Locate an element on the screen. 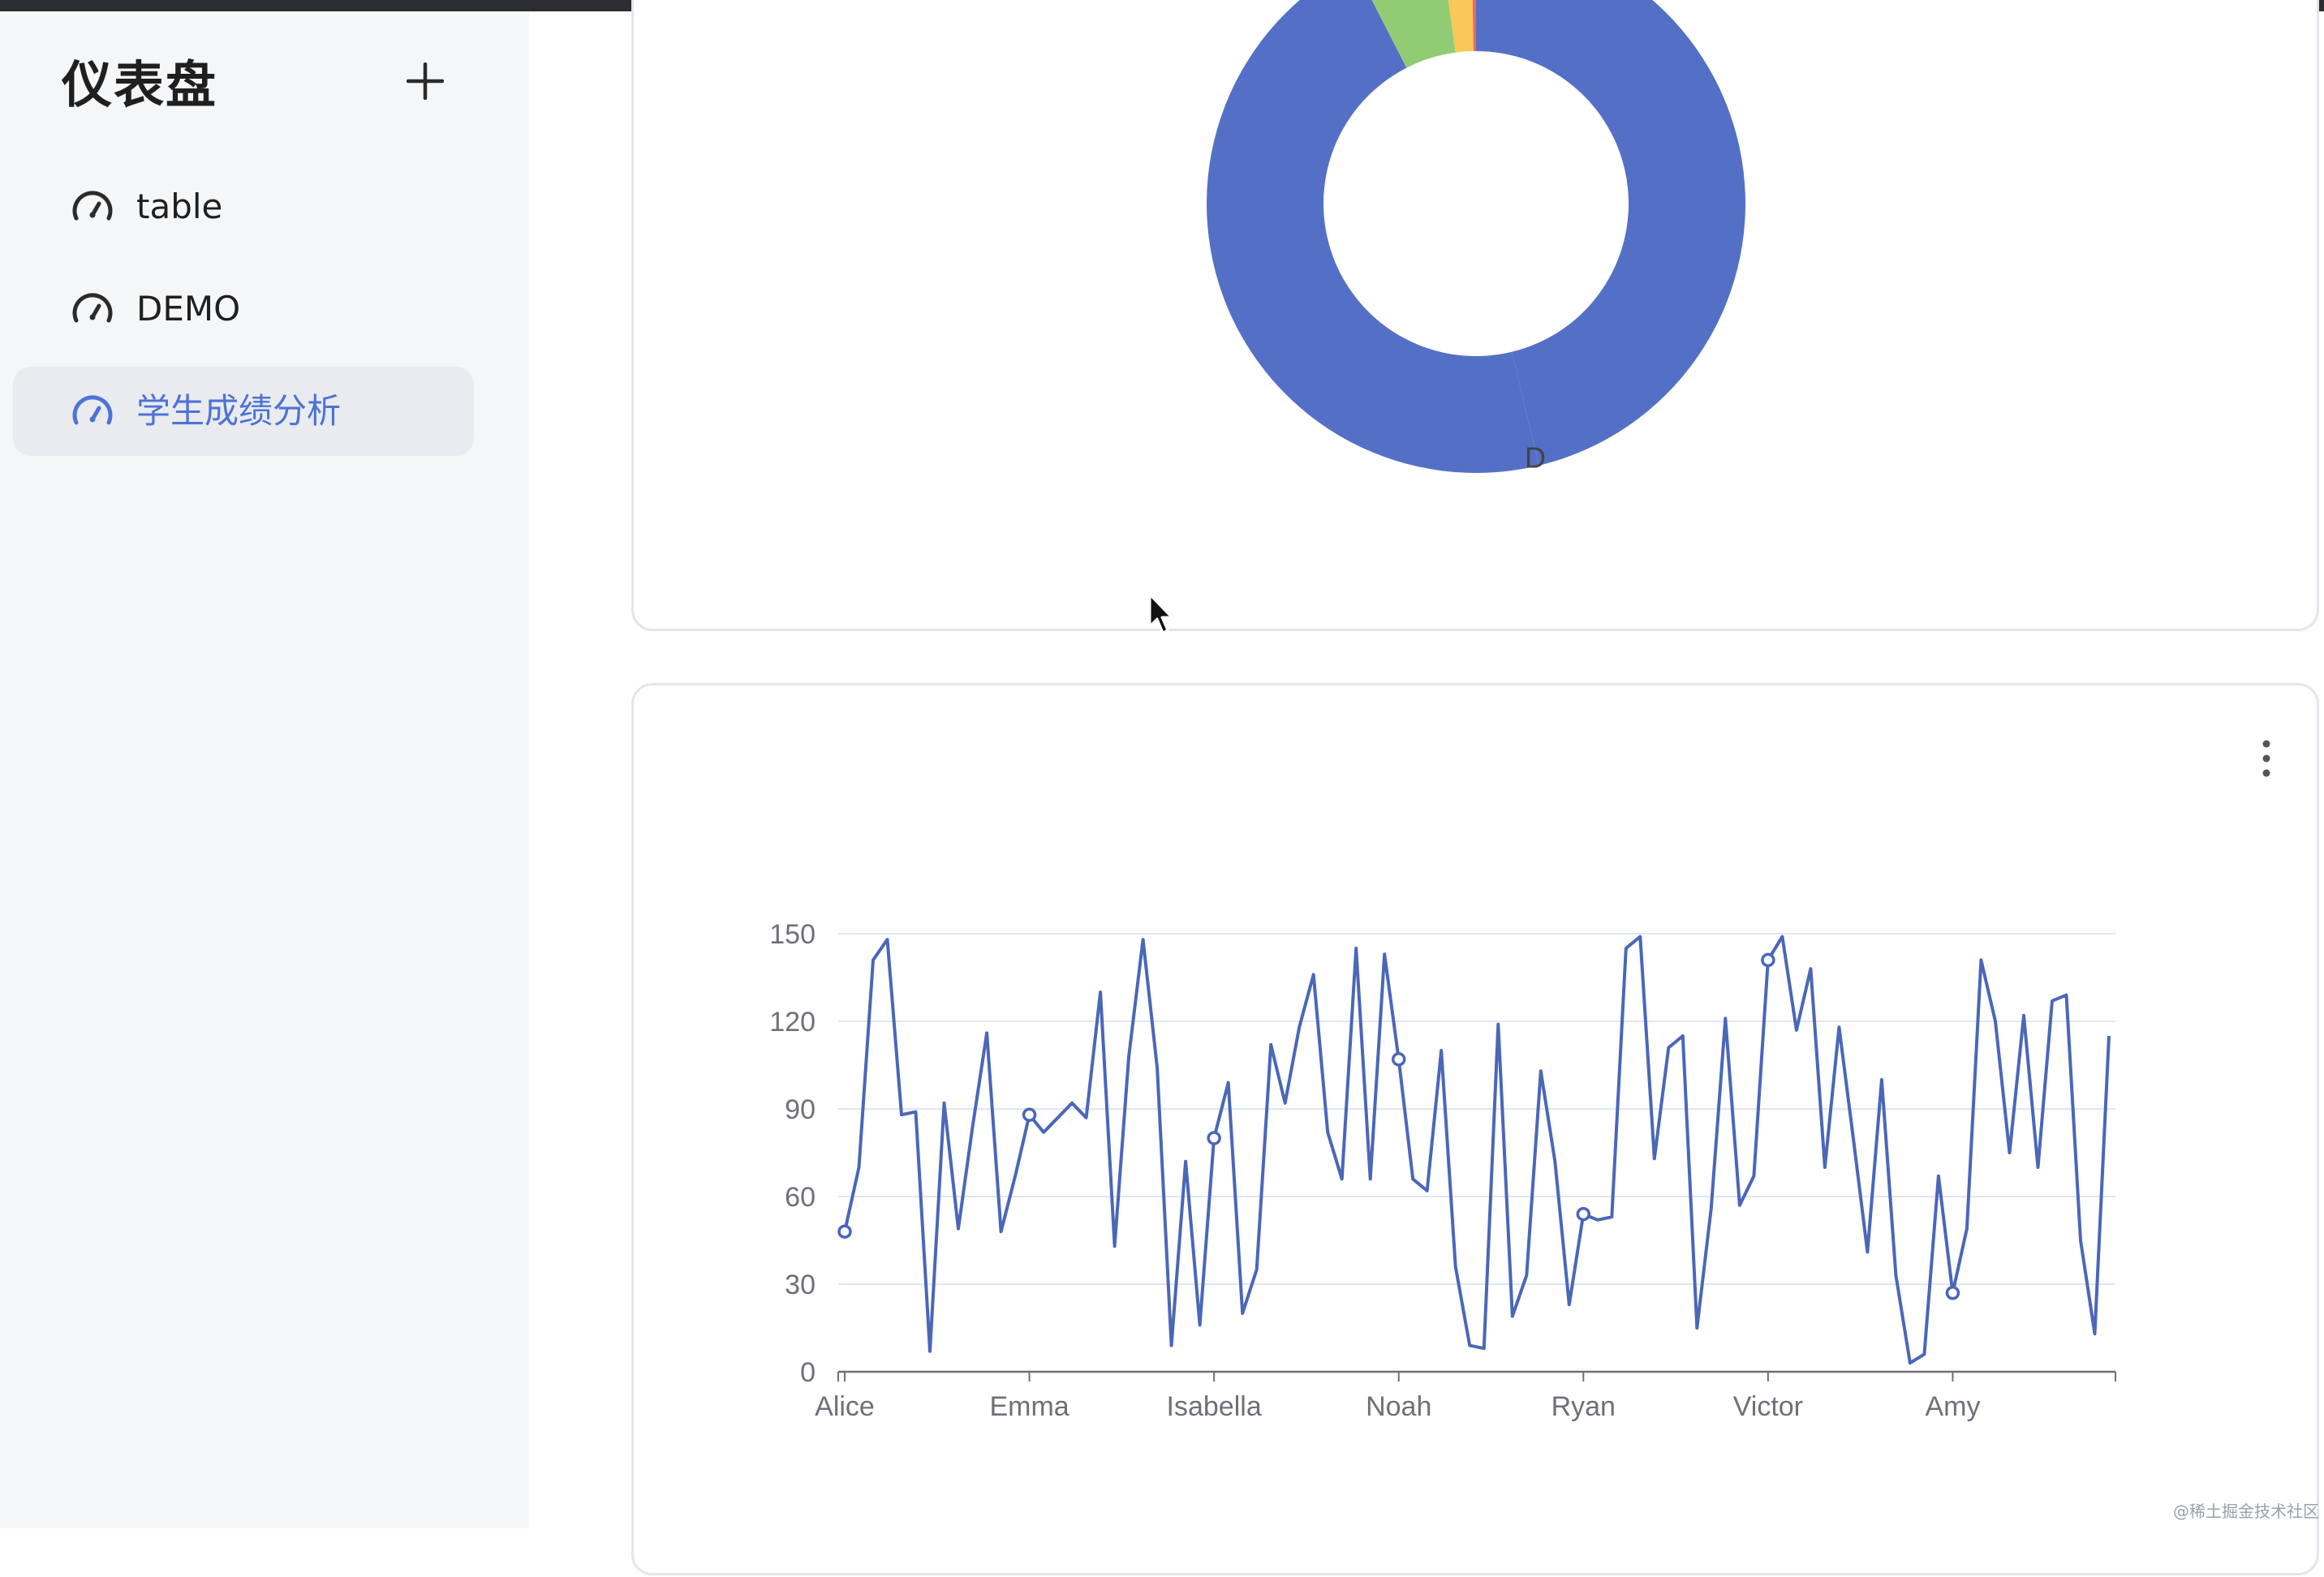 Image resolution: width=2324 pixels, height=1577 pixels. series-line is located at coordinates (1477, 1150).